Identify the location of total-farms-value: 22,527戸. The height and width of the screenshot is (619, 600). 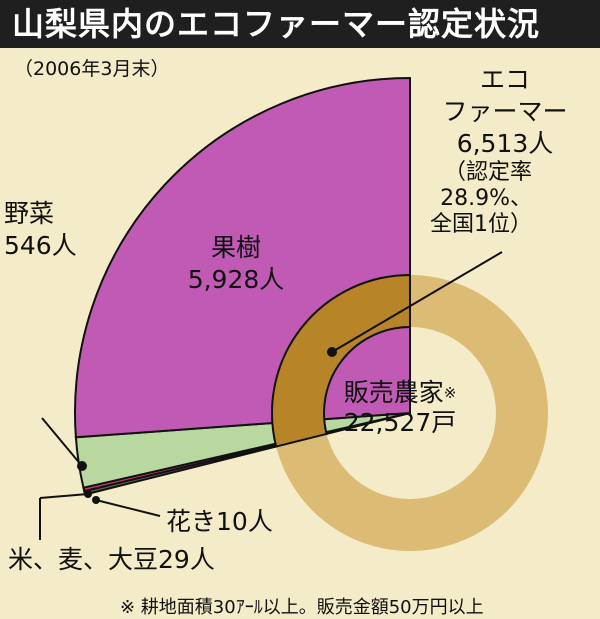
(400, 422).